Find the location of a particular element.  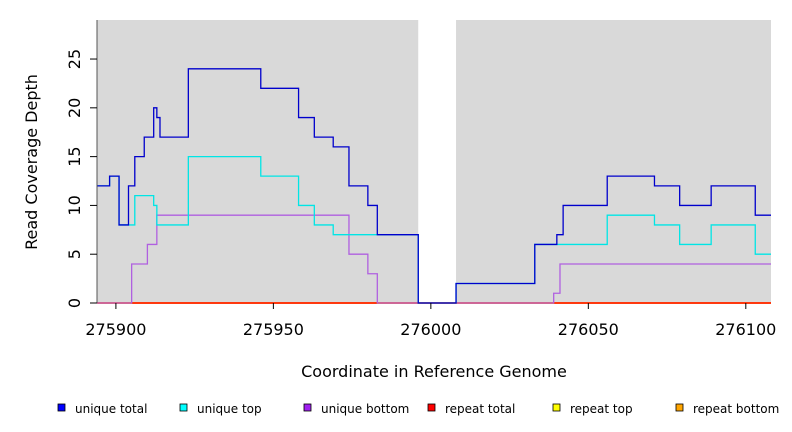

y-tick-label: 0 is located at coordinates (74, 303).